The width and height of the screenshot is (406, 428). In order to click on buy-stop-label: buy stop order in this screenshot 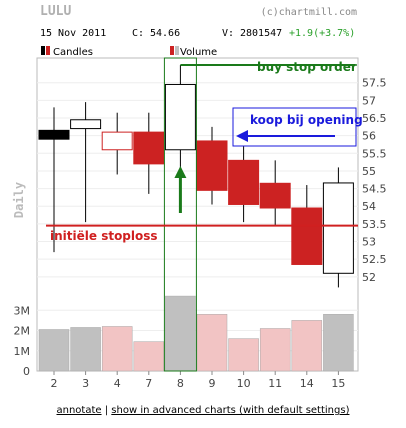, I will do `click(307, 67)`.